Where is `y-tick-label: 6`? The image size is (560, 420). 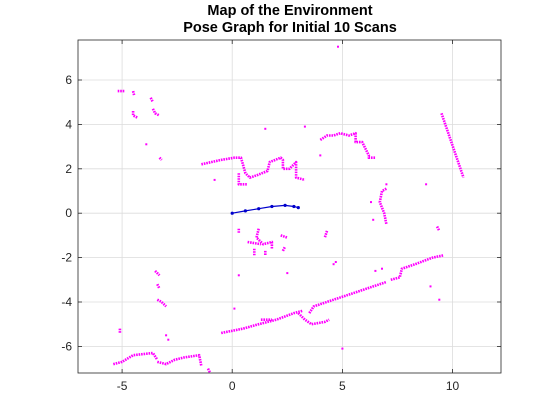 y-tick-label: 6 is located at coordinates (68, 80).